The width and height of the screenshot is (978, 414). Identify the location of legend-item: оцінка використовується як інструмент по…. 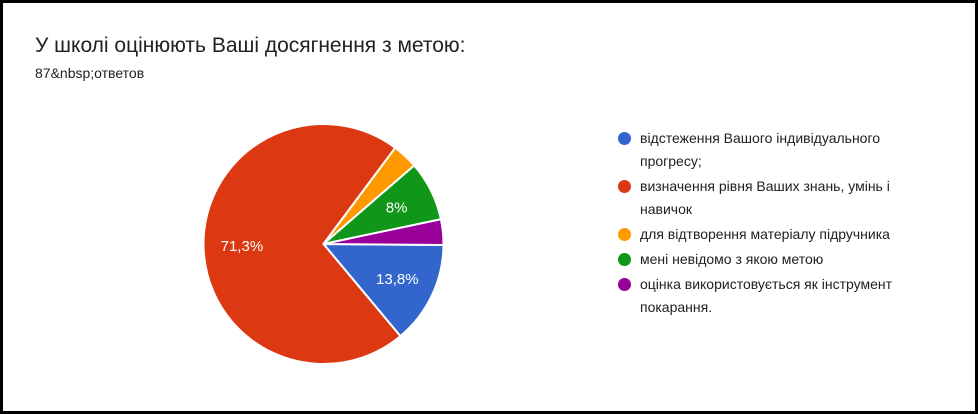
(785, 296).